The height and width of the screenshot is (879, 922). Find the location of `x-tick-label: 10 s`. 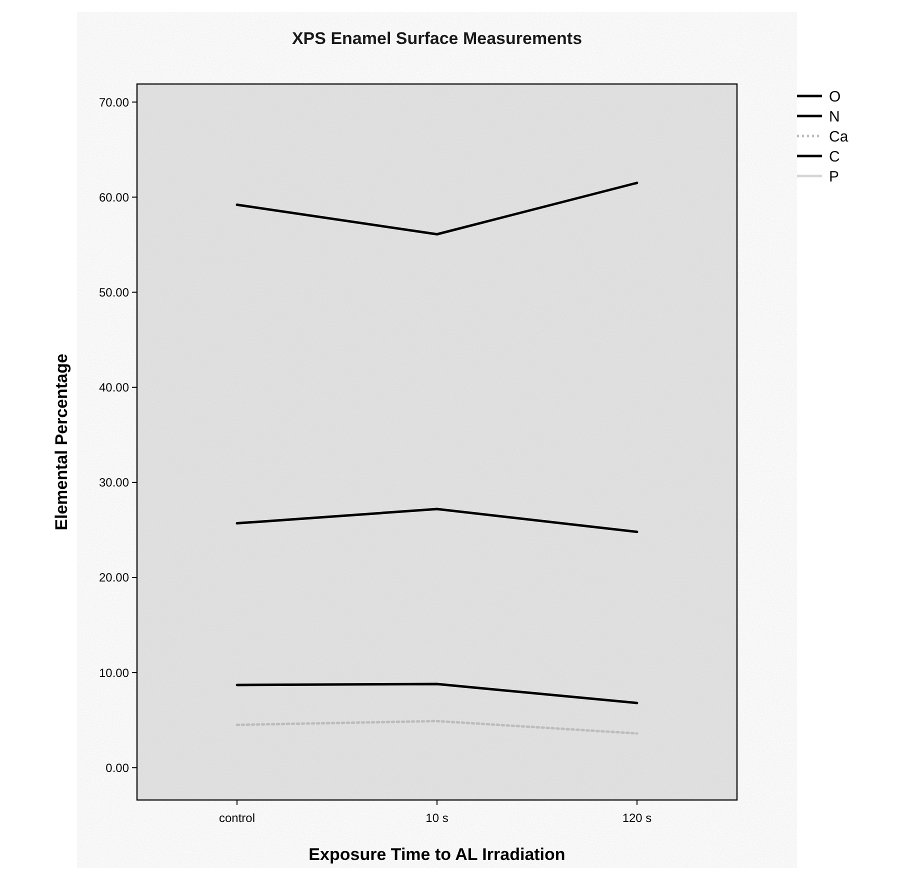

x-tick-label: 10 s is located at coordinates (437, 818).